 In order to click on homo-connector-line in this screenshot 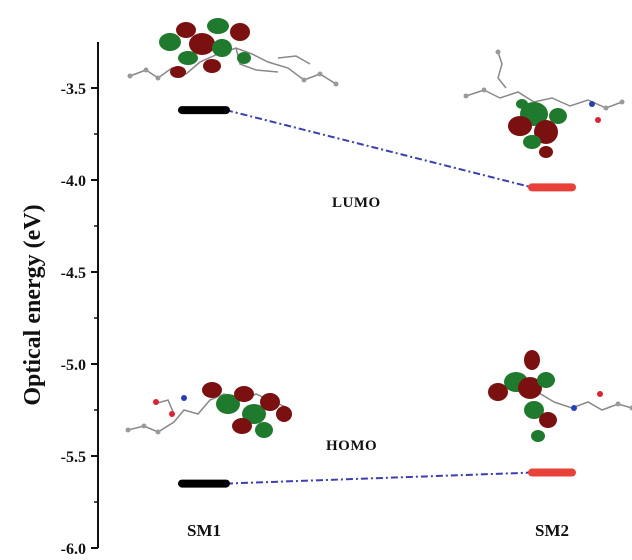, I will do `click(379, 478)`.